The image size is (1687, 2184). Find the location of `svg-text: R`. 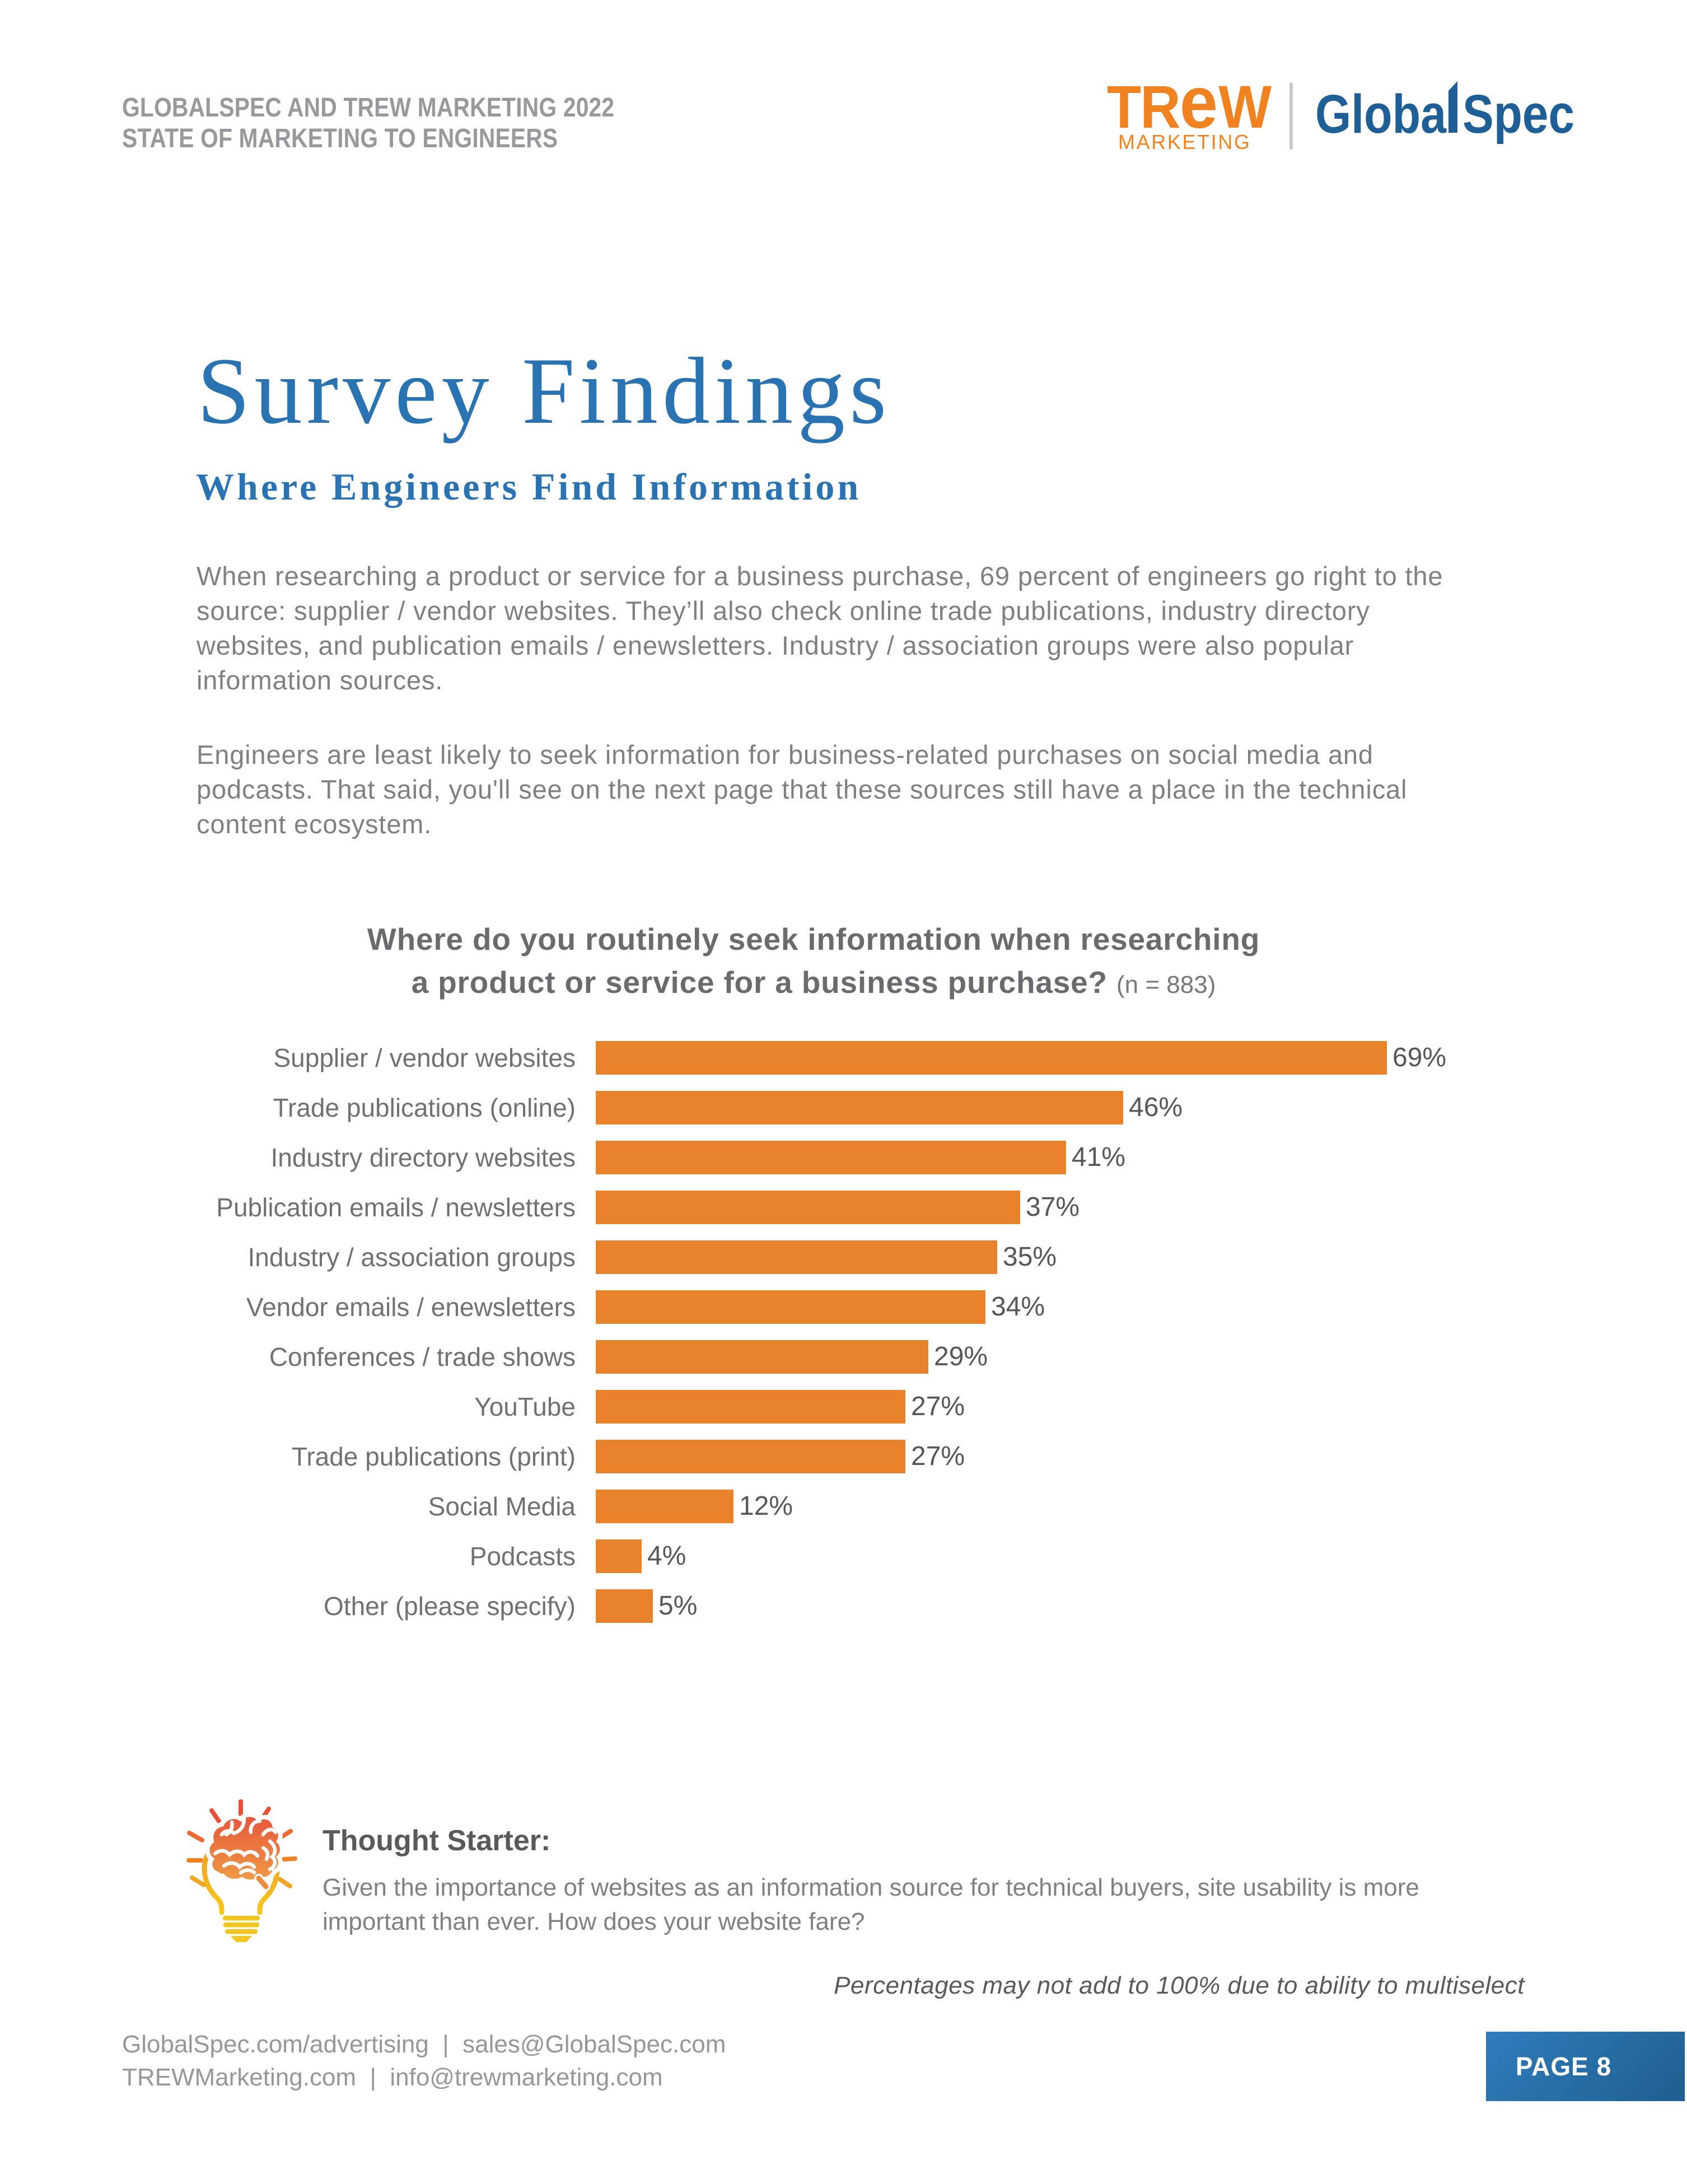

svg-text: R is located at coordinates (1160, 112).